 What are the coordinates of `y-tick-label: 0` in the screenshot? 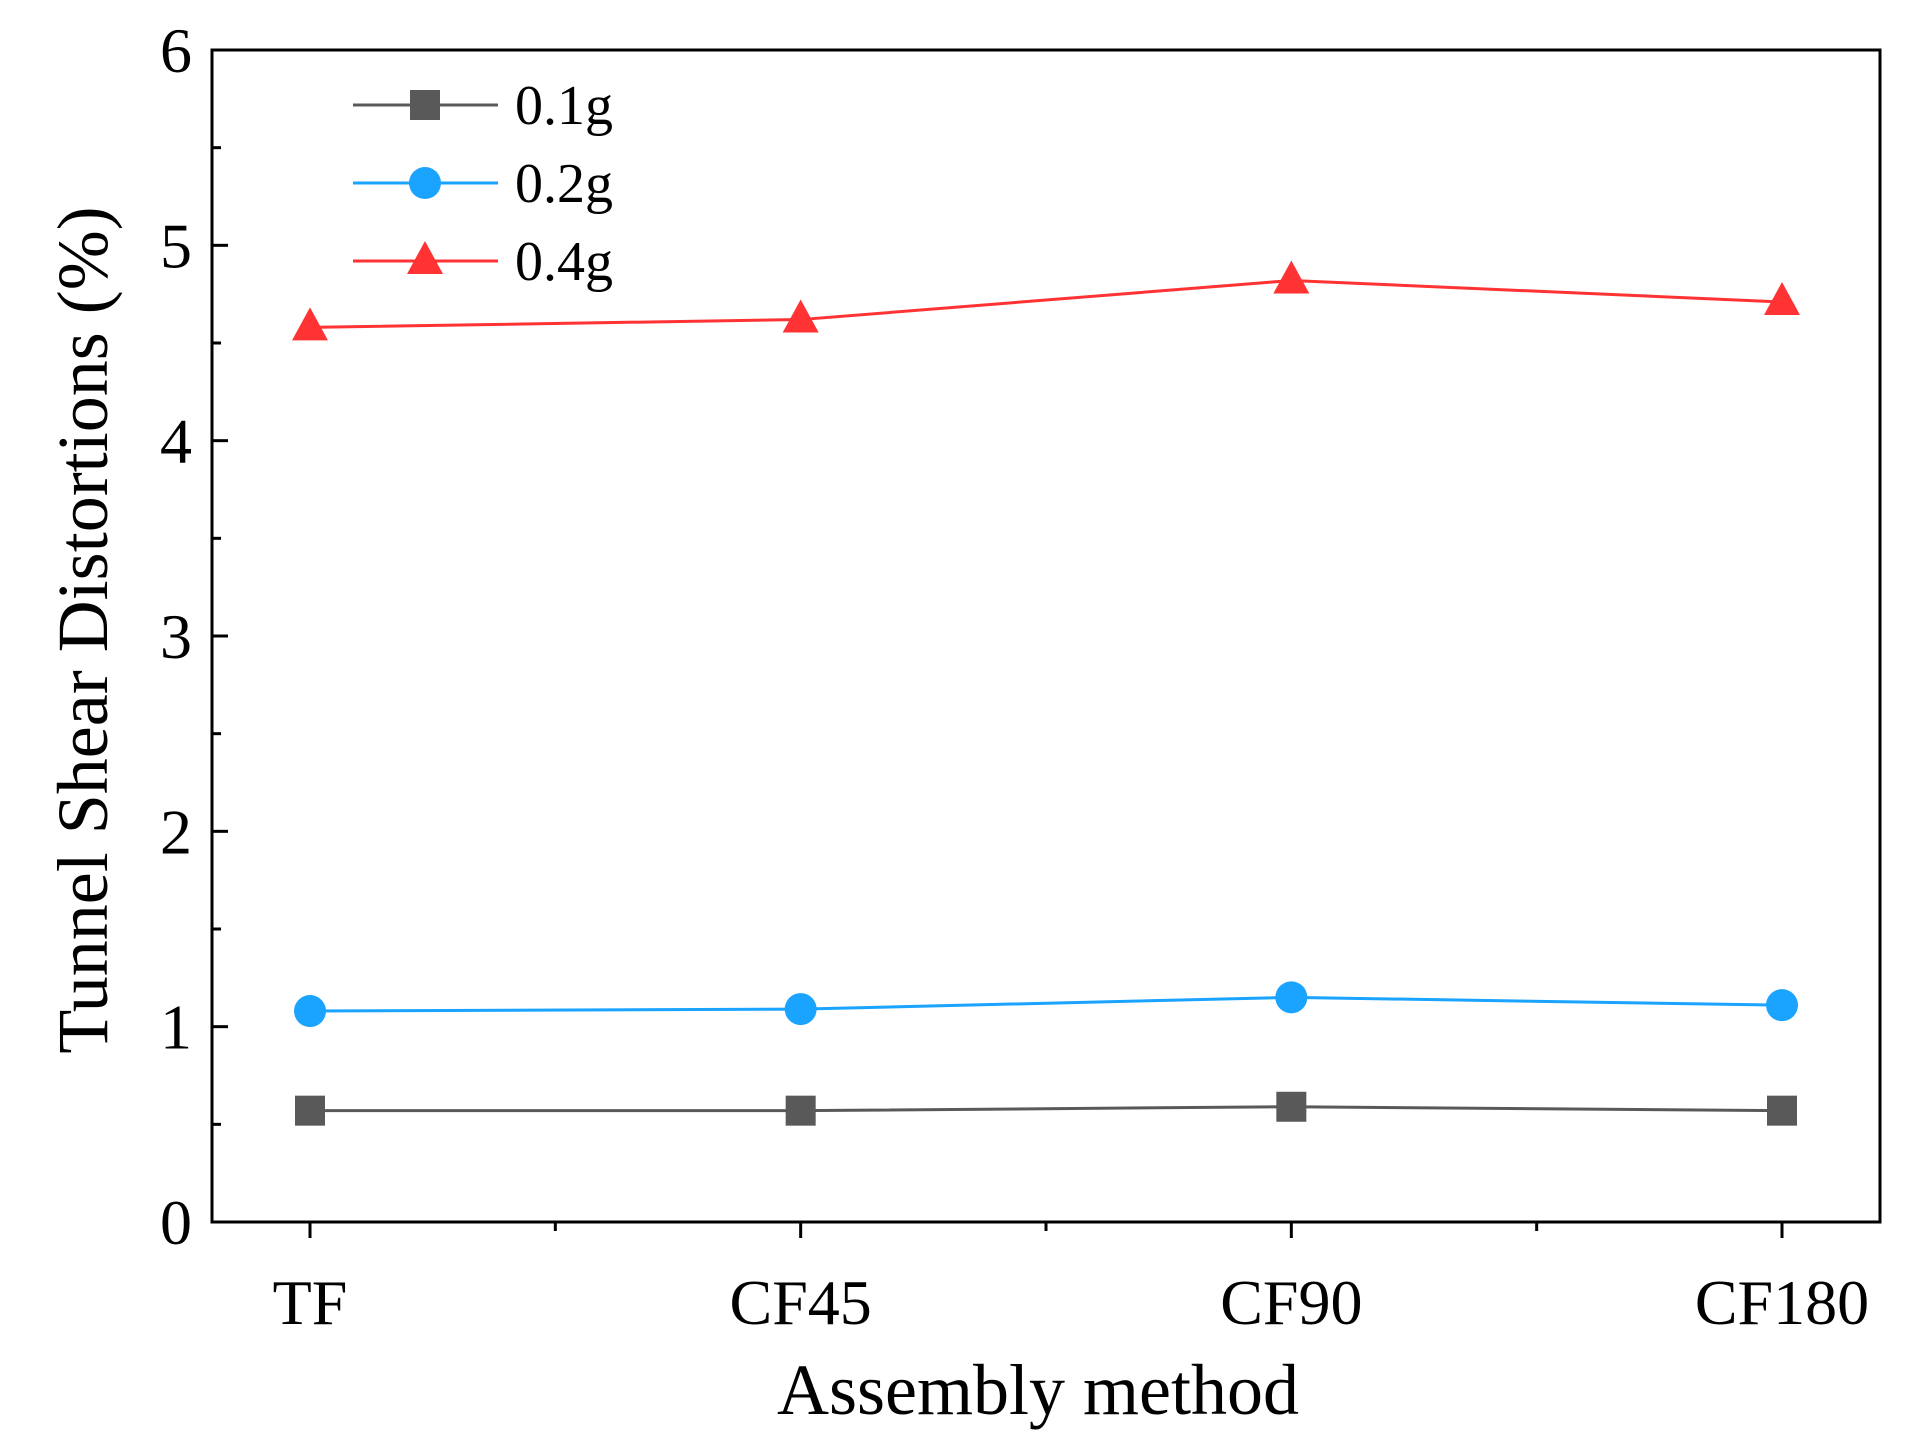 It's located at (176, 1222).